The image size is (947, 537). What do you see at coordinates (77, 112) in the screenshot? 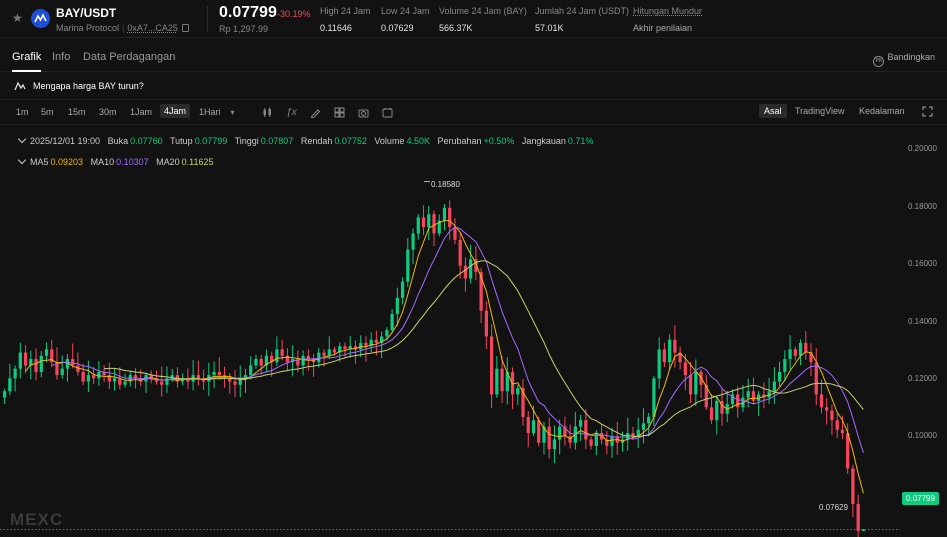
I see `timeframe-15m: 15m` at bounding box center [77, 112].